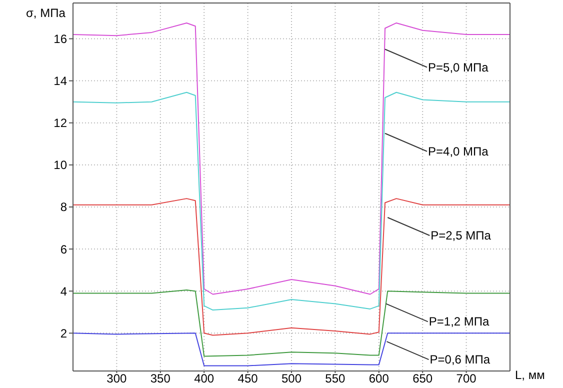 Image resolution: width=563 pixels, height=388 pixels. I want to click on x-tick-label: 550, so click(335, 379).